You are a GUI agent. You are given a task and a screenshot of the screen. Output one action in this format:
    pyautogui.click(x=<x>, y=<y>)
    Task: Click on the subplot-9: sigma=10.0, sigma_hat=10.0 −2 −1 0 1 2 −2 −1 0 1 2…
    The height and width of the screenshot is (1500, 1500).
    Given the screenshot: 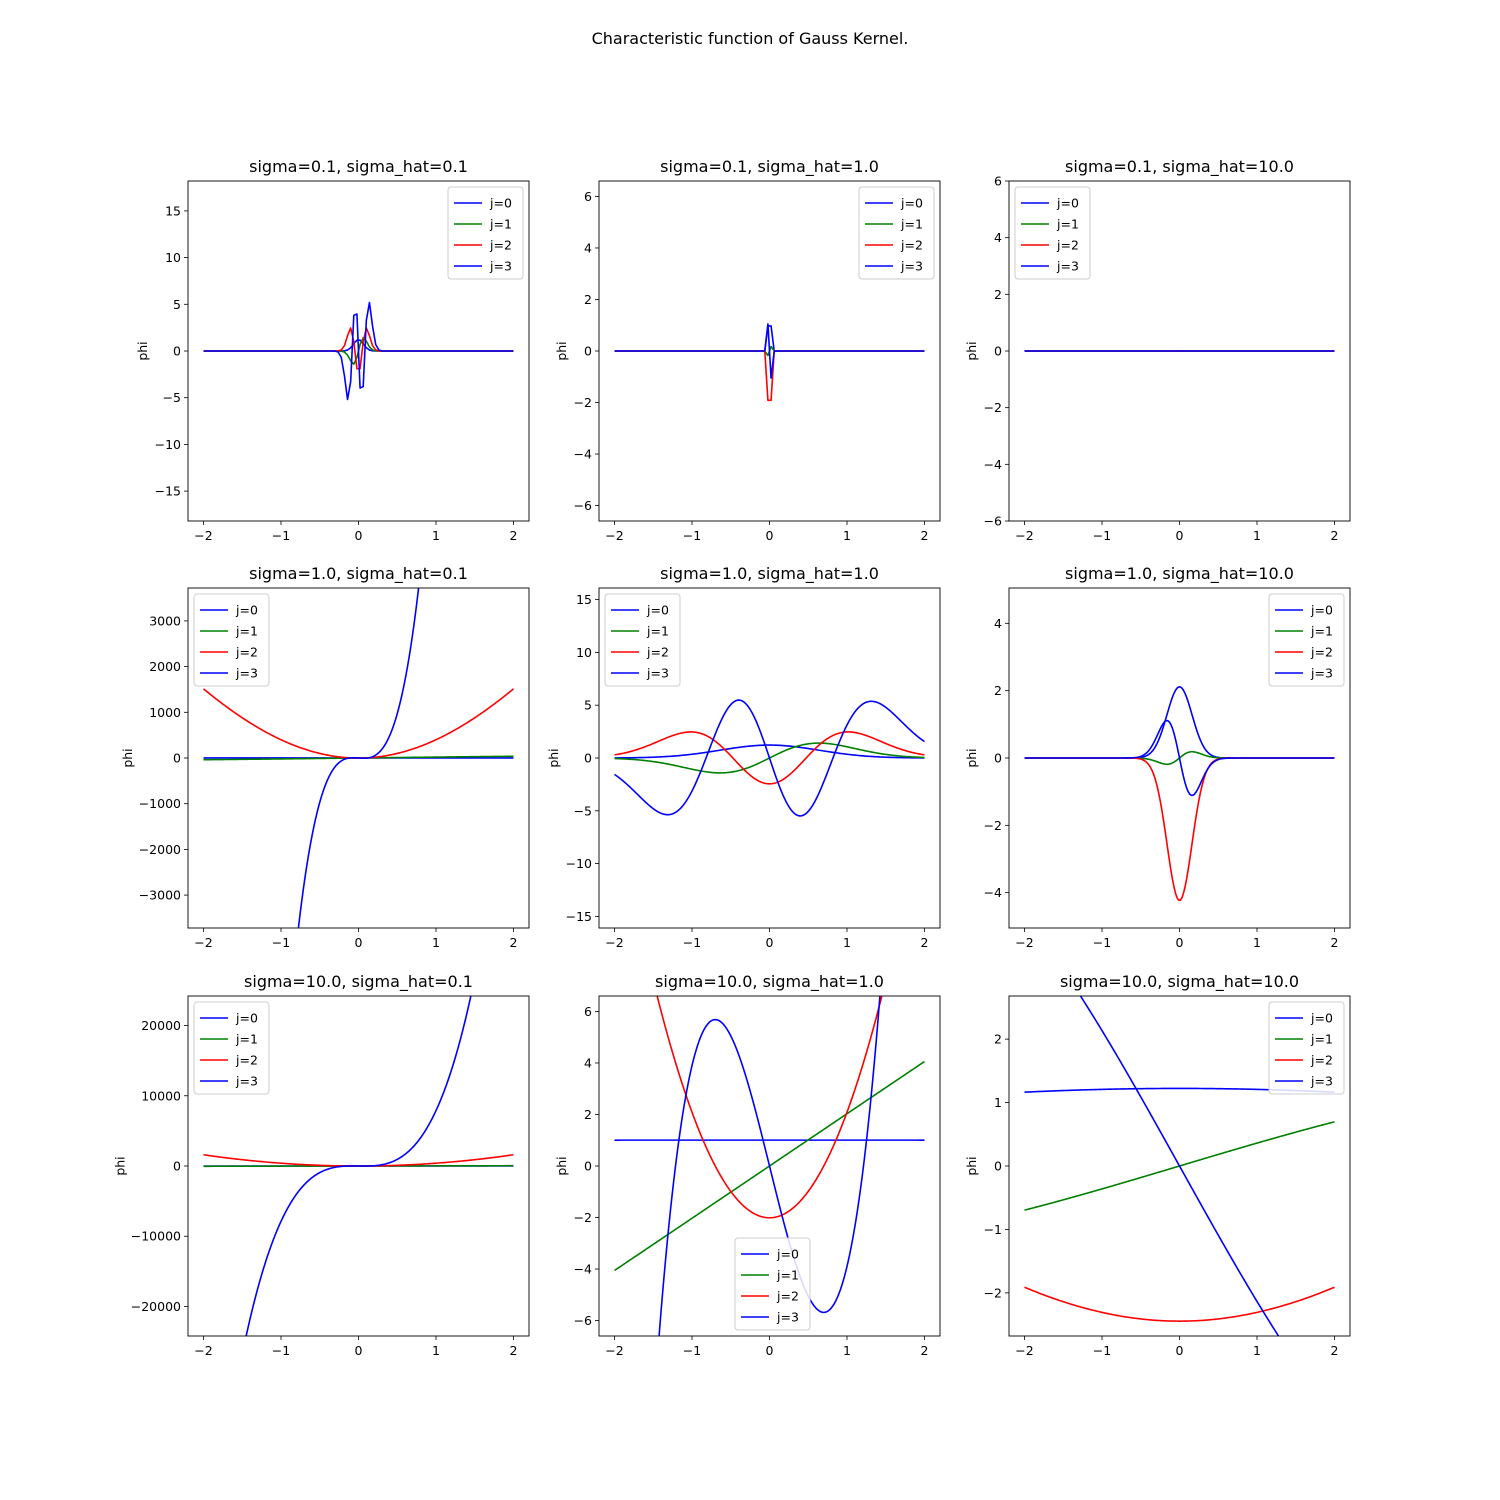 What is the action you would take?
    pyautogui.click(x=1157, y=1165)
    